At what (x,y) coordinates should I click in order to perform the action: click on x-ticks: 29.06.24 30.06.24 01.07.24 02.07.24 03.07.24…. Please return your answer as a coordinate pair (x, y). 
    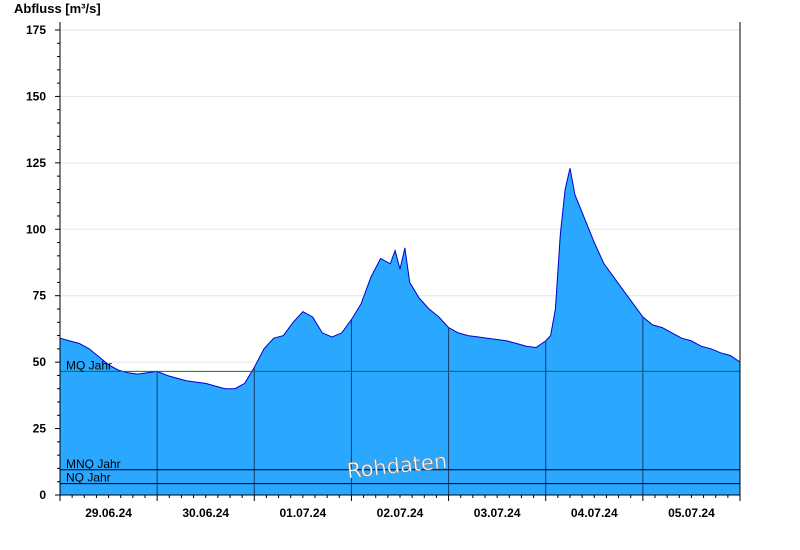
    Looking at the image, I should click on (400, 507).